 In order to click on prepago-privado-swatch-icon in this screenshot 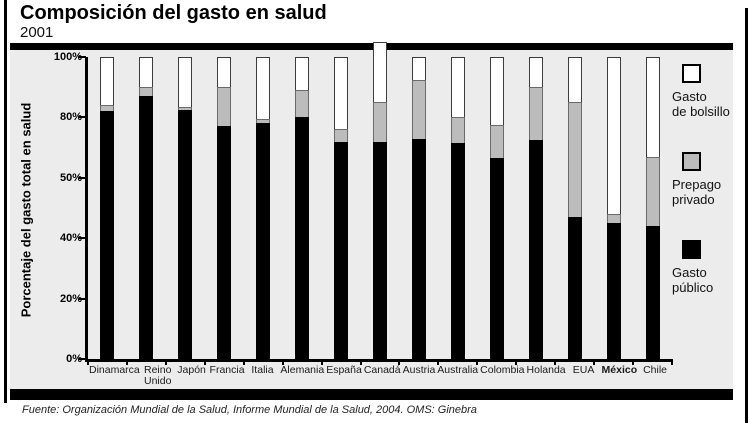, I will do `click(691, 161)`.